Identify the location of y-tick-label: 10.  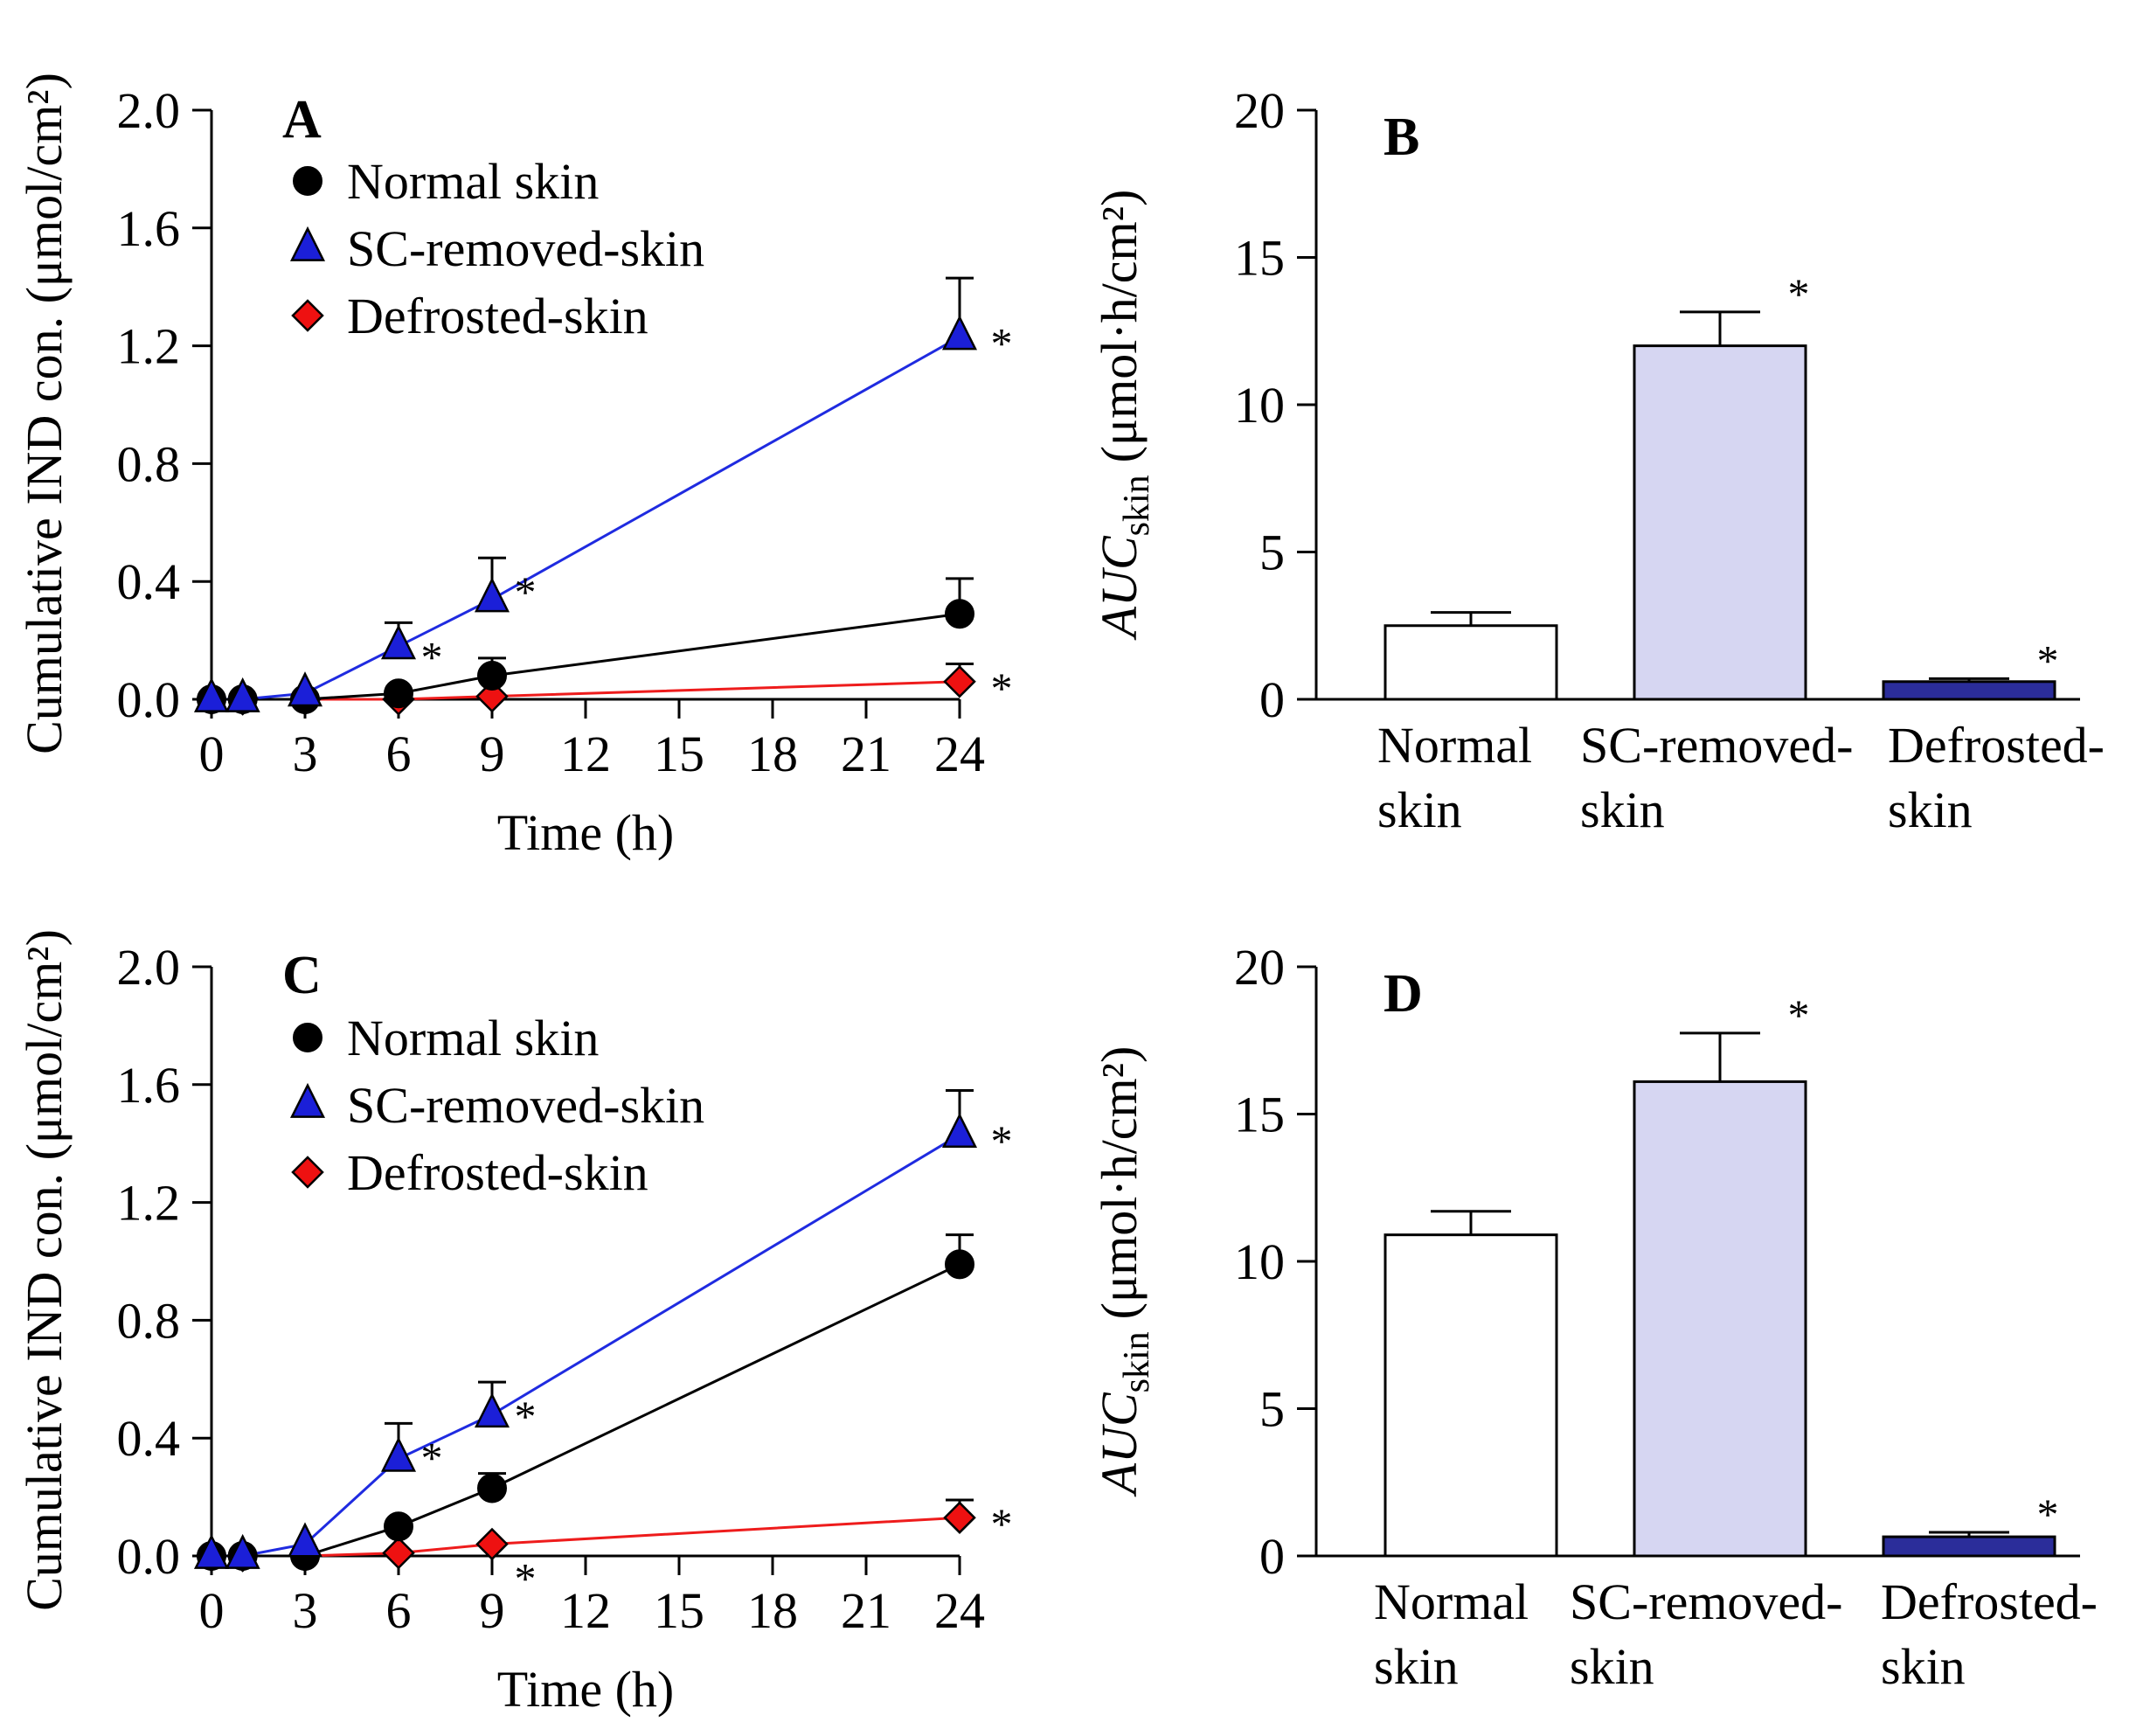
(1259, 1261).